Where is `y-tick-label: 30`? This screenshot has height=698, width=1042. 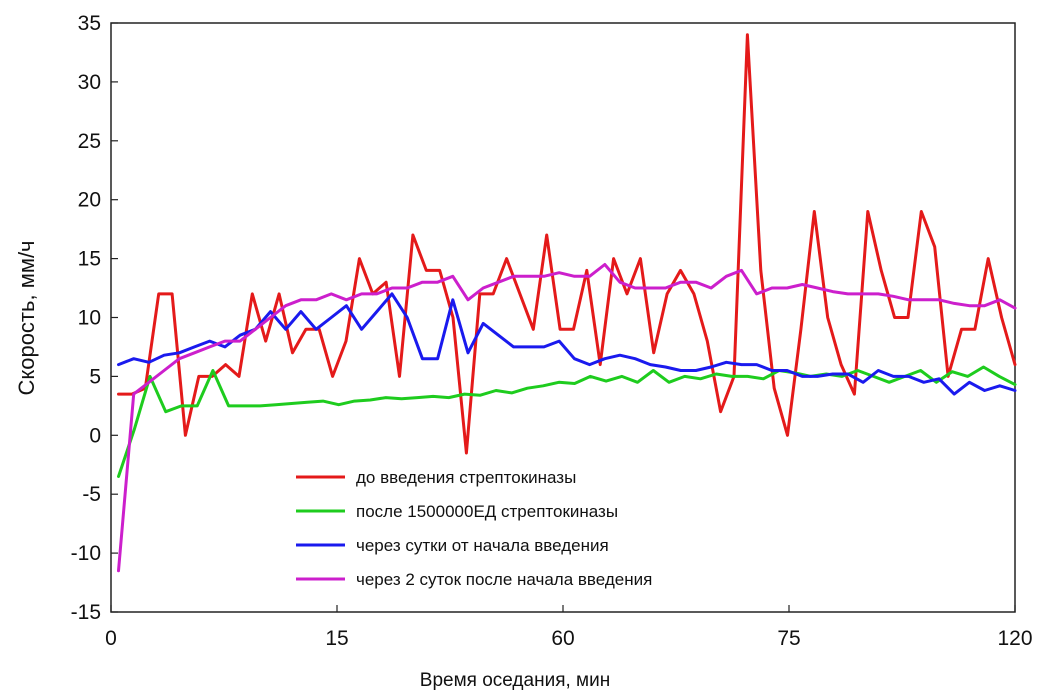 y-tick-label: 30 is located at coordinates (89, 82).